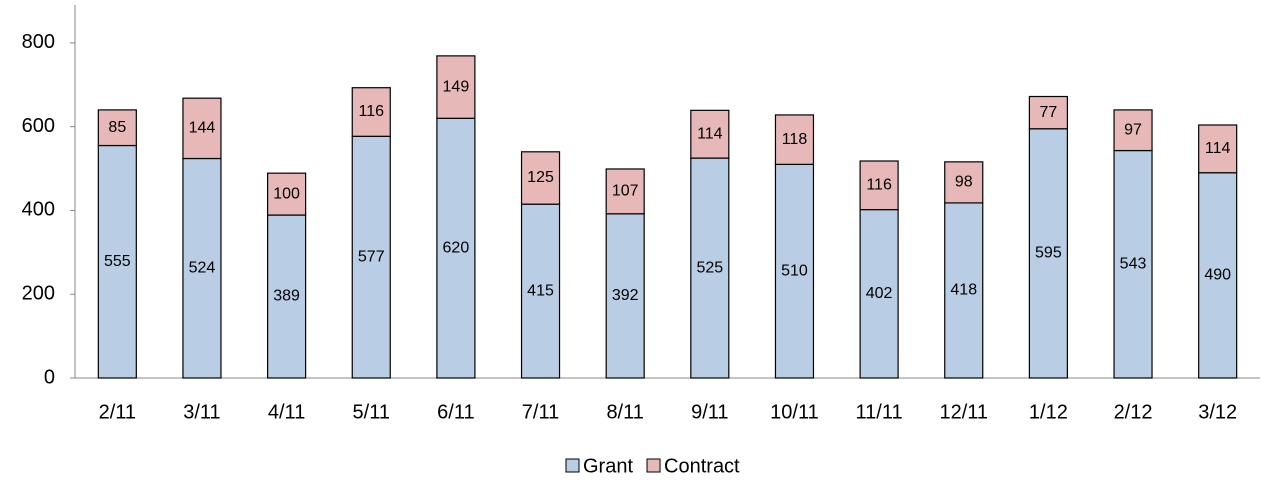 This screenshot has height=482, width=1262. What do you see at coordinates (38, 210) in the screenshot?
I see `y-tick-label: 400` at bounding box center [38, 210].